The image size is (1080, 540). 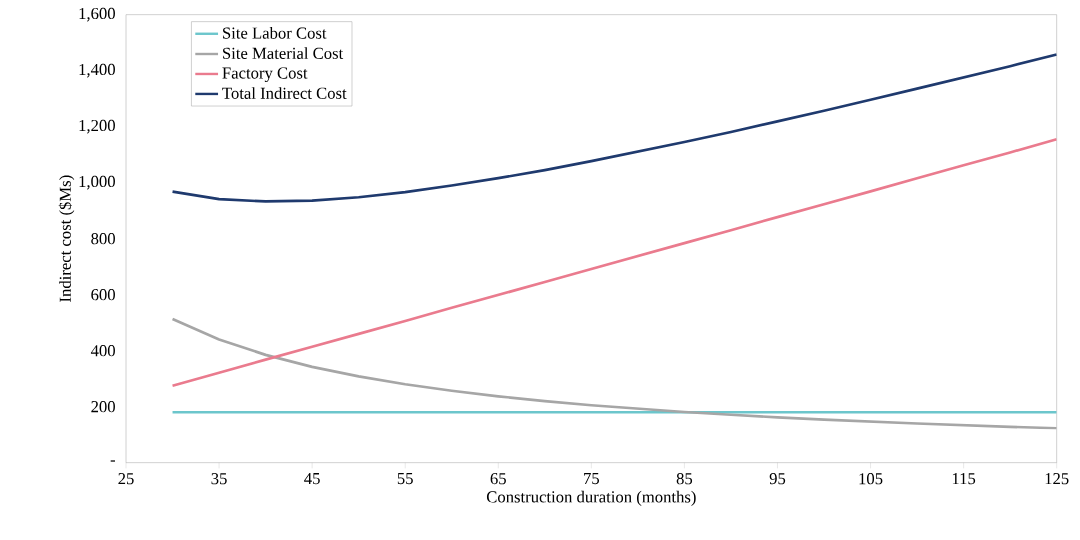 What do you see at coordinates (103, 295) in the screenshot?
I see `y-tick-label: 600` at bounding box center [103, 295].